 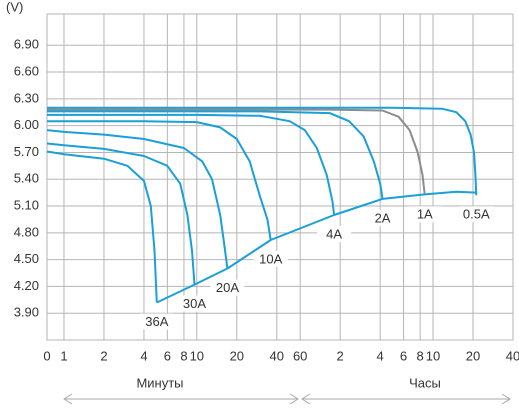 What do you see at coordinates (14, 7) in the screenshot?
I see `y-axis-label: (V)` at bounding box center [14, 7].